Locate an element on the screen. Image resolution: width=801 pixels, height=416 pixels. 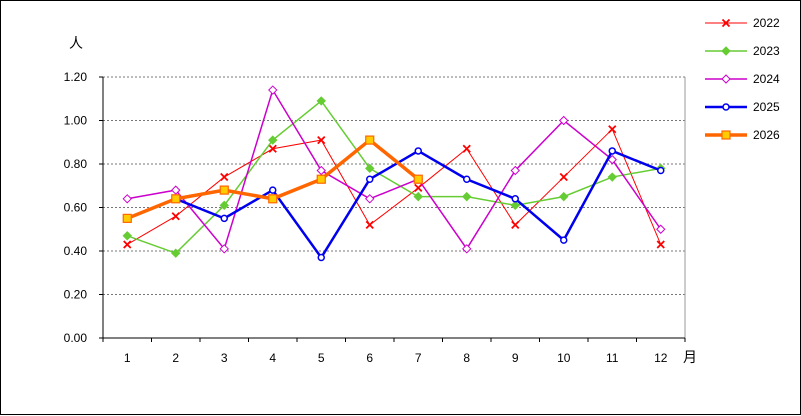
y-tick-label: 0.40 is located at coordinates (76, 251).